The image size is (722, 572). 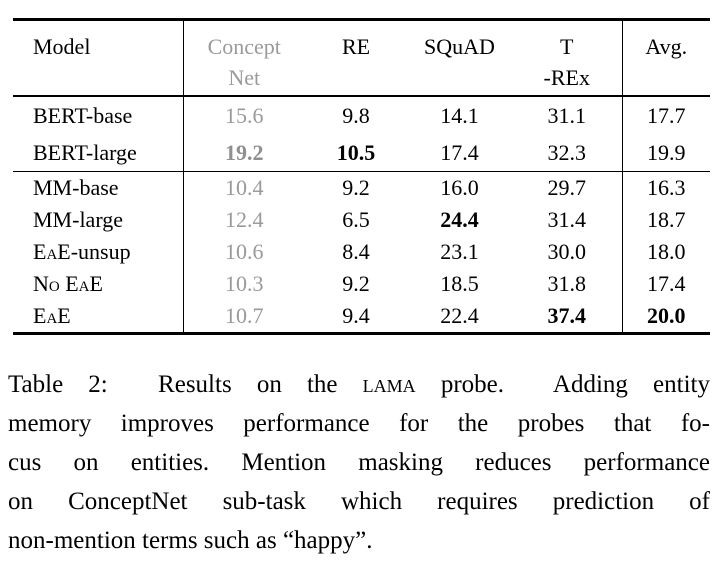 I want to click on col-header-conceptnet-line1: Concept, so click(x=244, y=46).